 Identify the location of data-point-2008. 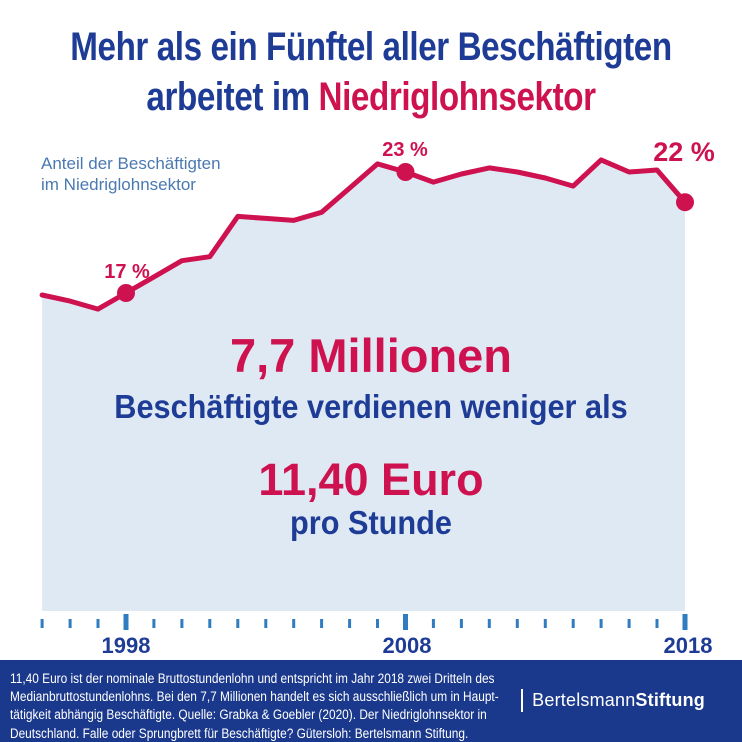
(405, 172).